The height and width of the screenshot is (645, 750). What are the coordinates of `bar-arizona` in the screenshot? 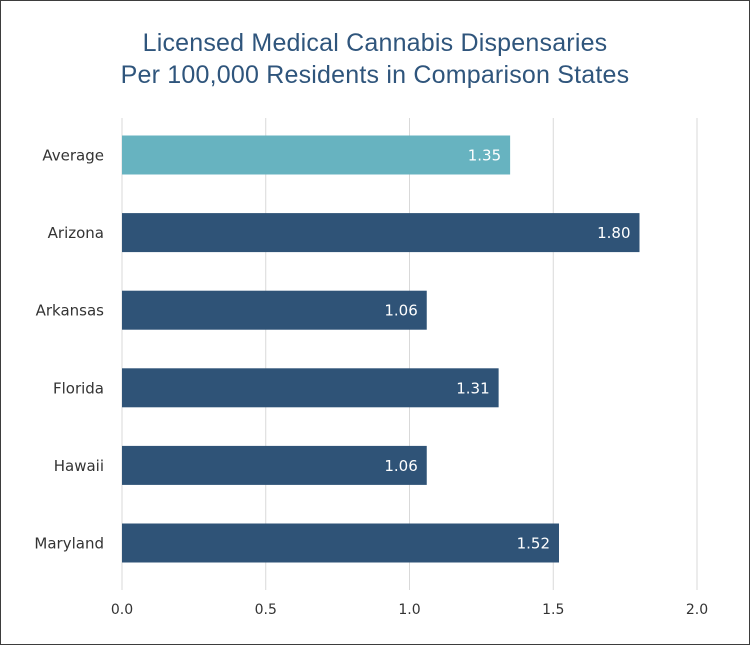 It's located at (381, 233).